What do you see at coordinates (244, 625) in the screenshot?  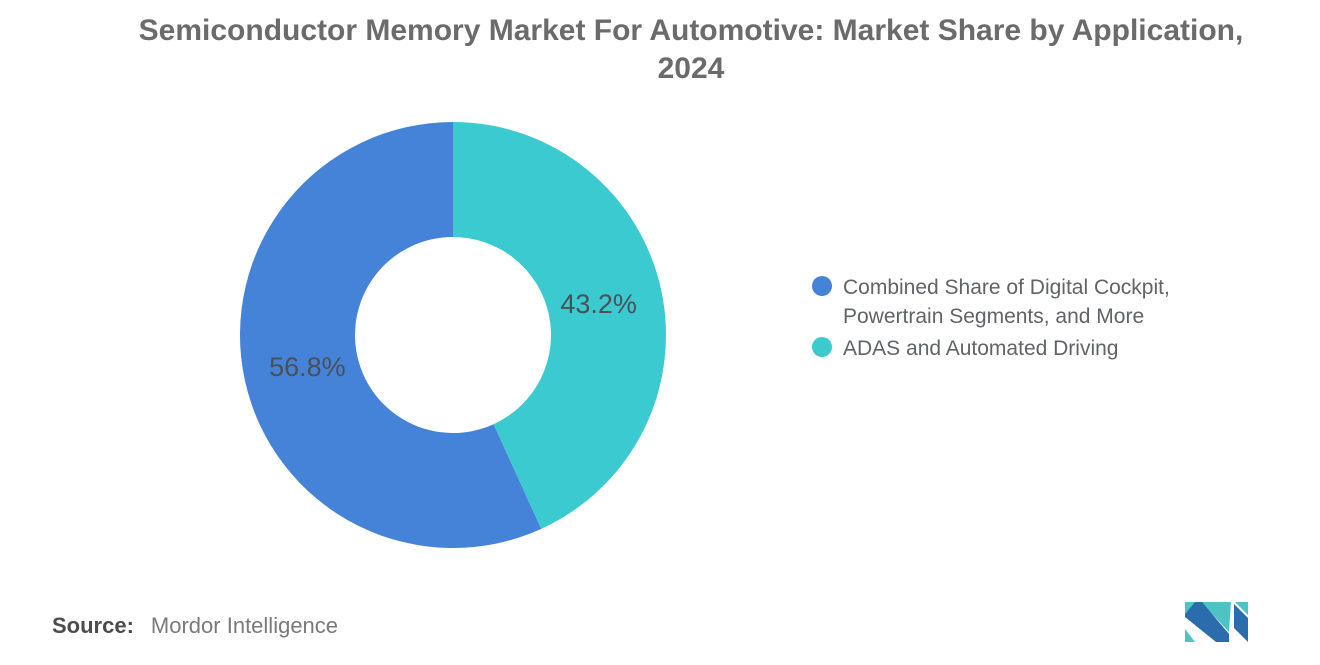 I see `source-value: Mordor Intelligence` at bounding box center [244, 625].